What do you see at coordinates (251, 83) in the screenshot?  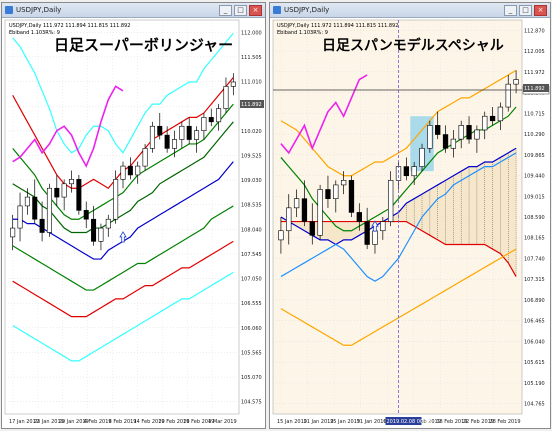 I see `price-tick-label: 111.010` at bounding box center [251, 83].